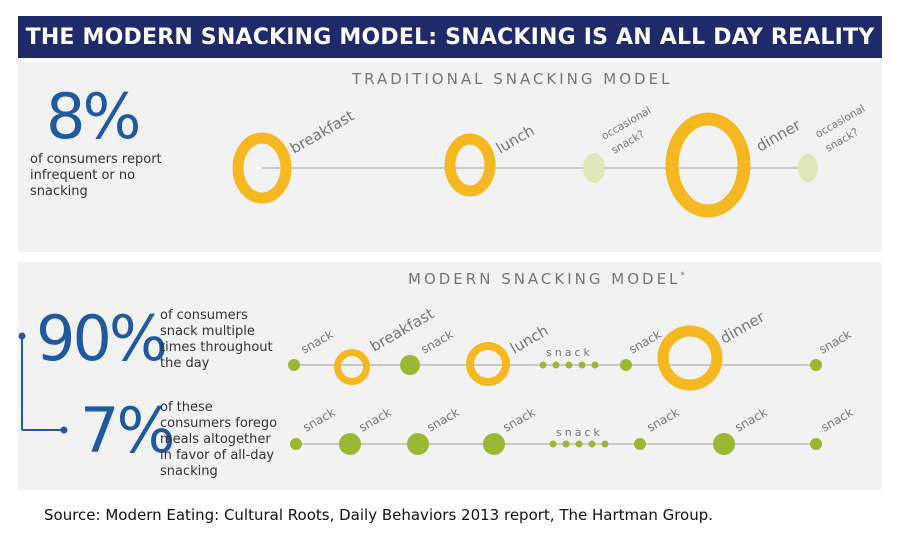 The image size is (900, 550). What do you see at coordinates (189, 471) in the screenshot?
I see `modern-desc-sub-line: snacking` at bounding box center [189, 471].